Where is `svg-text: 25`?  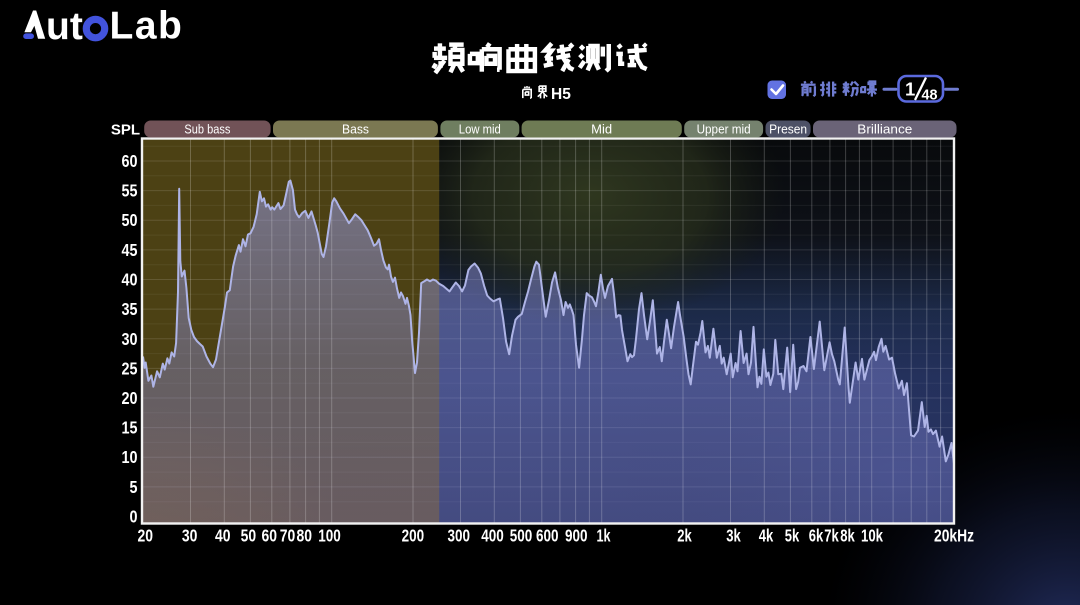 svg-text: 25 is located at coordinates (130, 368).